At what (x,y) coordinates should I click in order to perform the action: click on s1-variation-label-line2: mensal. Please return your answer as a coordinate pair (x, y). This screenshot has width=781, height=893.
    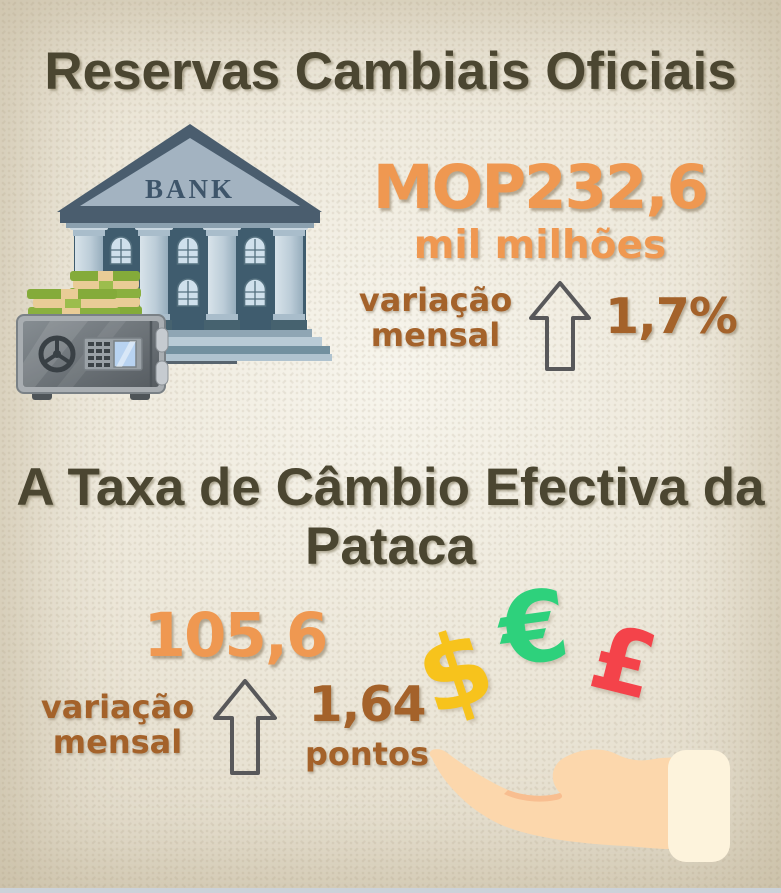
    Looking at the image, I should click on (435, 335).